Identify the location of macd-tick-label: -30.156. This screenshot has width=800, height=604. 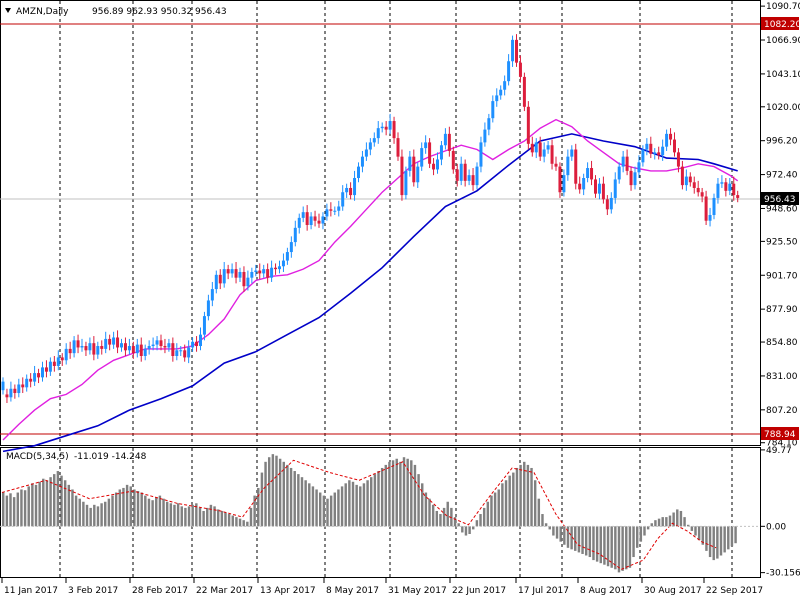
(783, 574).